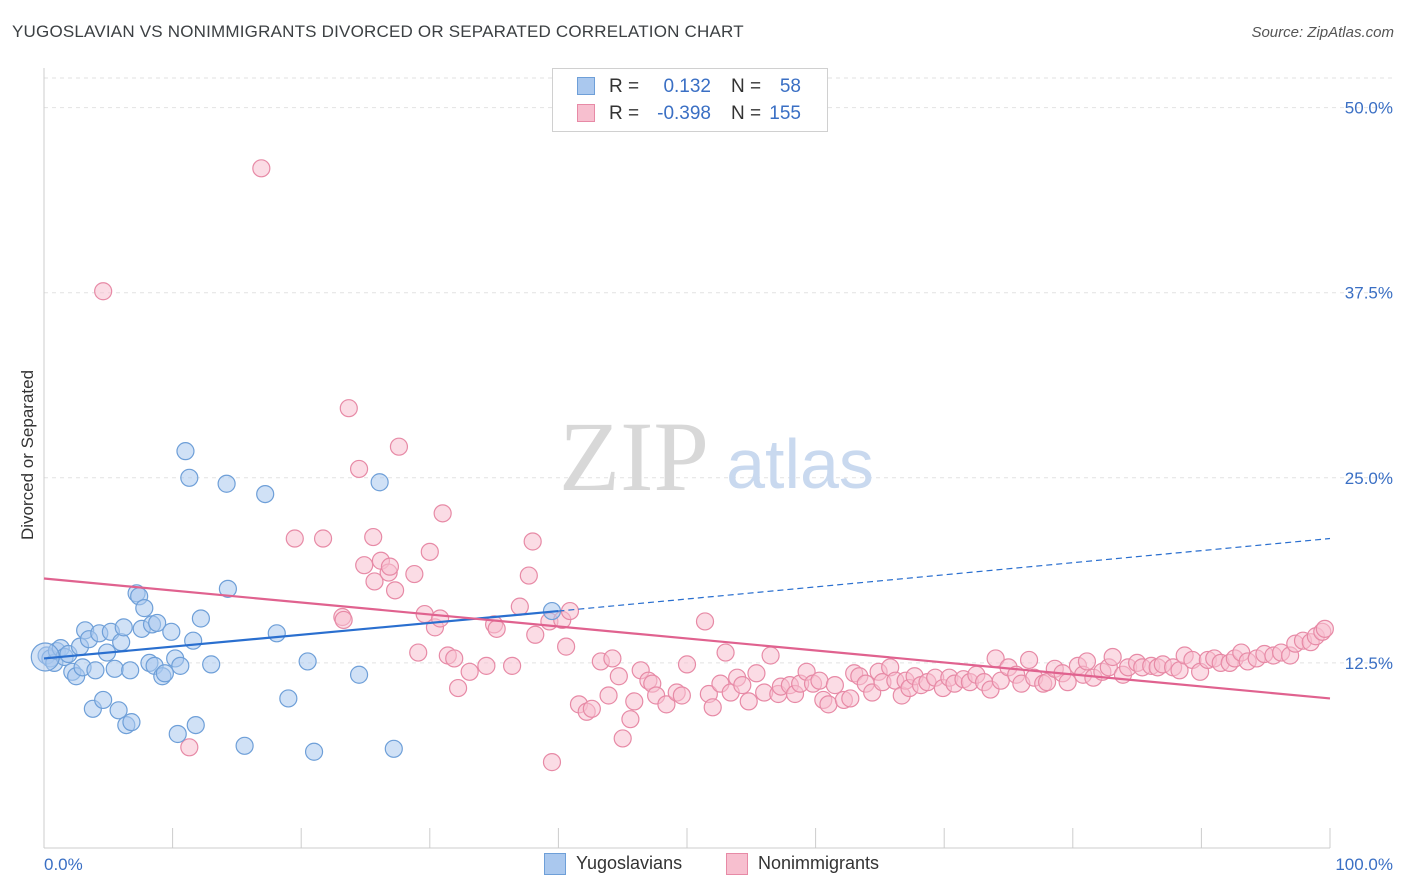  What do you see at coordinates (63, 864) in the screenshot?
I see `x-tick-label-min: 0.0%` at bounding box center [63, 864].